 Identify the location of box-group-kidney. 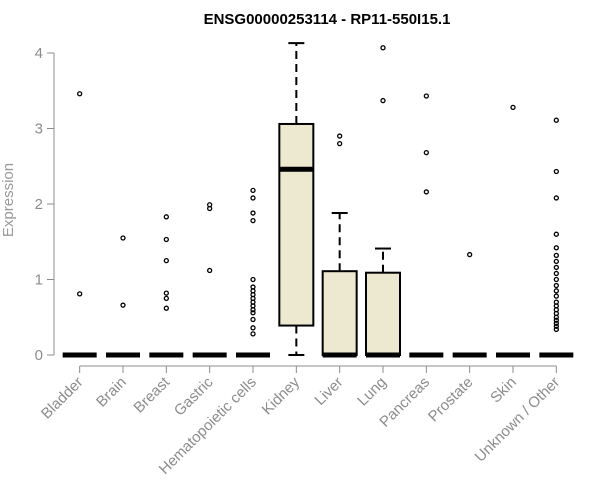
(296, 199).